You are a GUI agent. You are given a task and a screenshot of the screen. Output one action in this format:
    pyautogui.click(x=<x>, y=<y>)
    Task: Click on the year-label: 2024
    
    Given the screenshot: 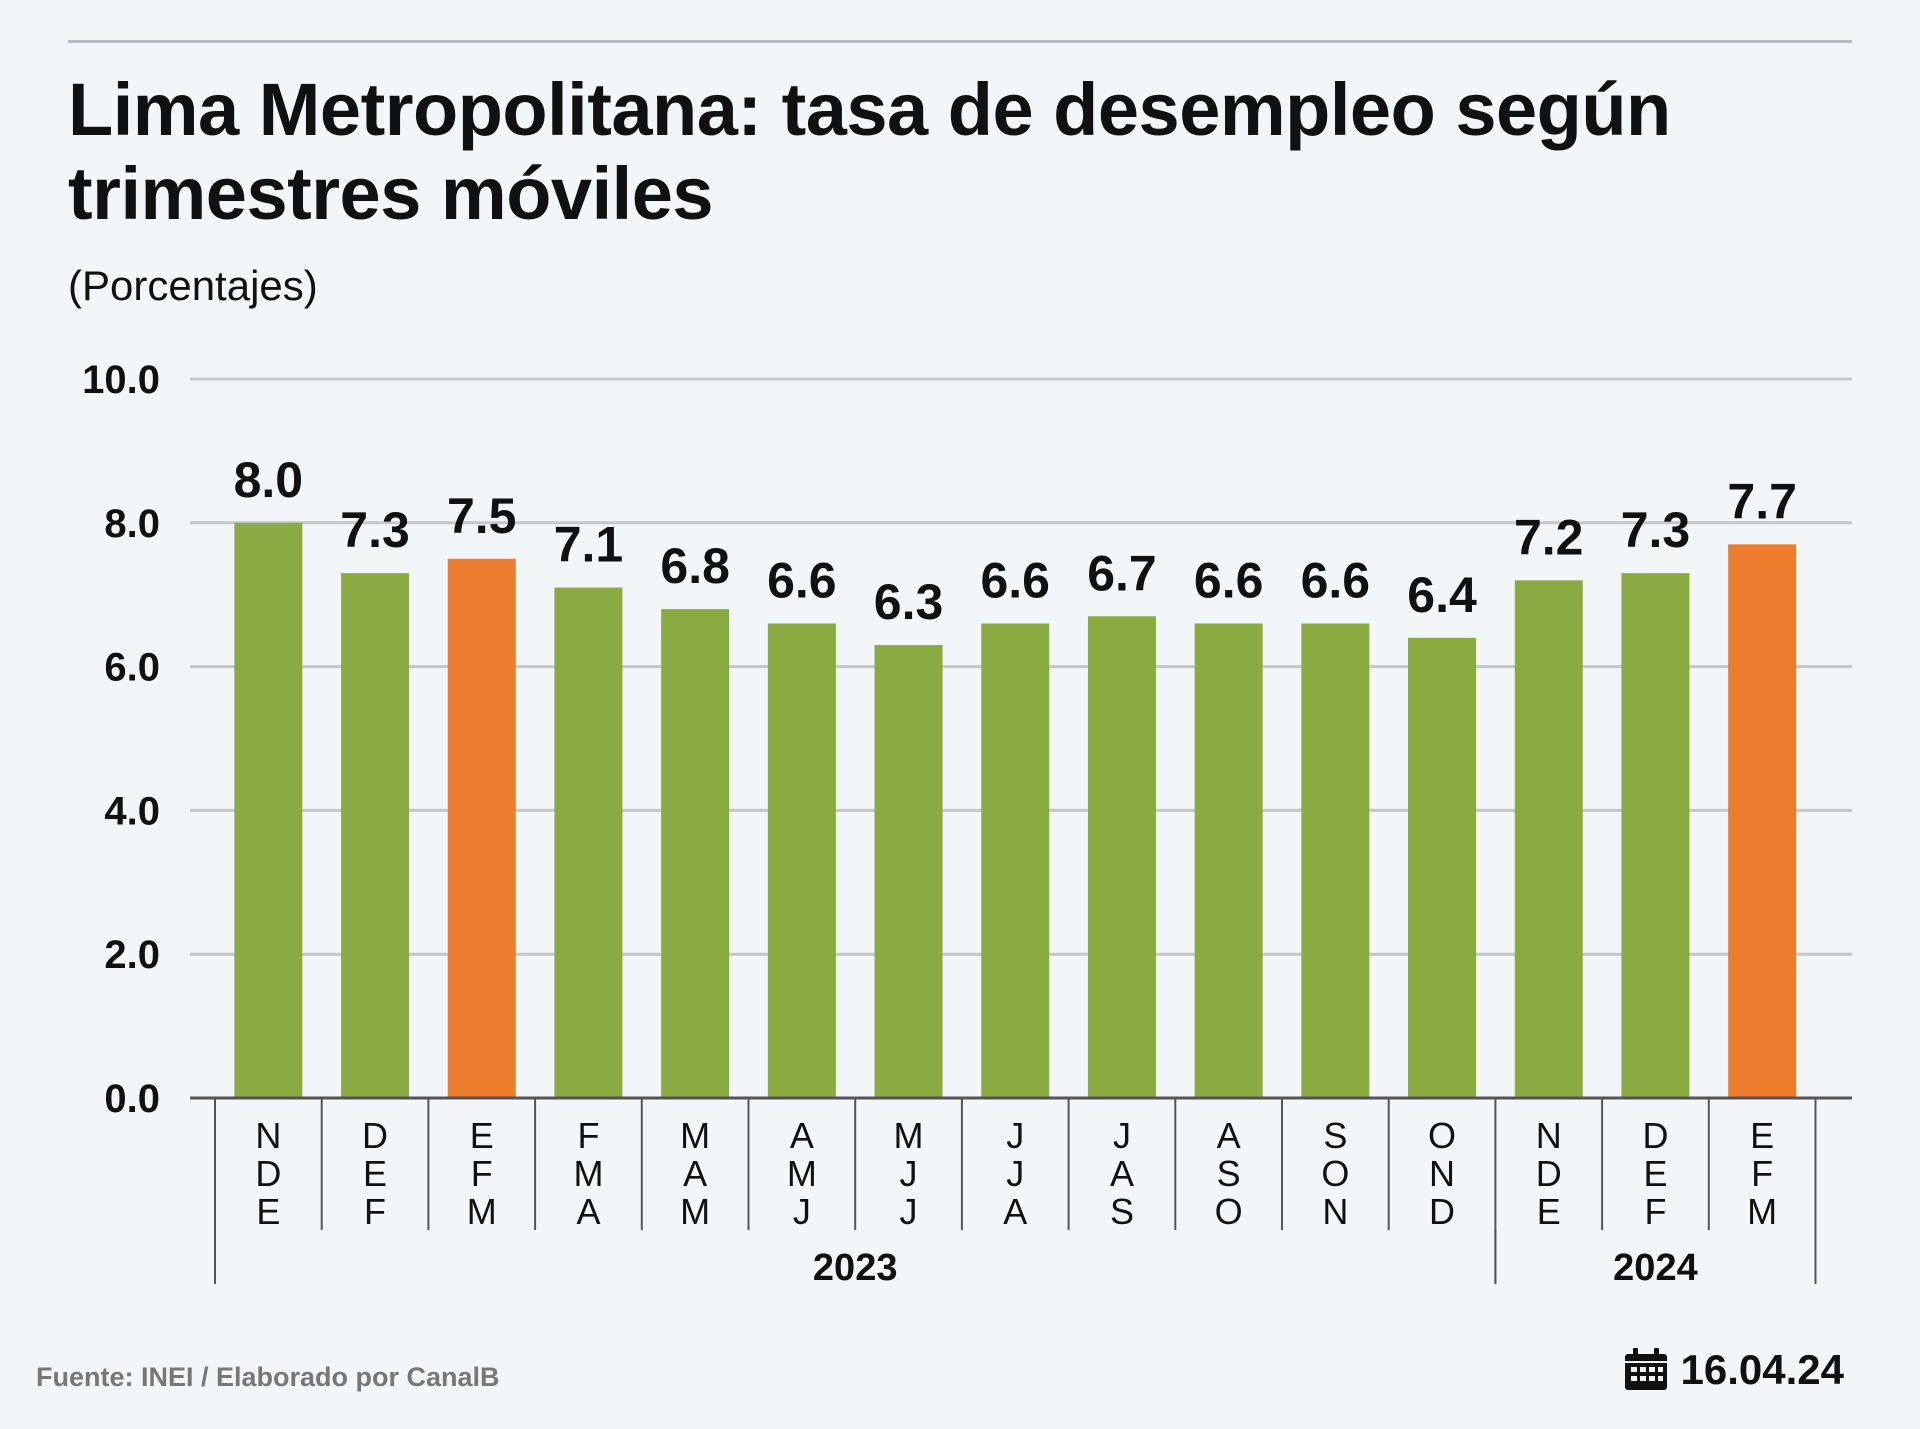 What is the action you would take?
    pyautogui.click(x=1655, y=1268)
    